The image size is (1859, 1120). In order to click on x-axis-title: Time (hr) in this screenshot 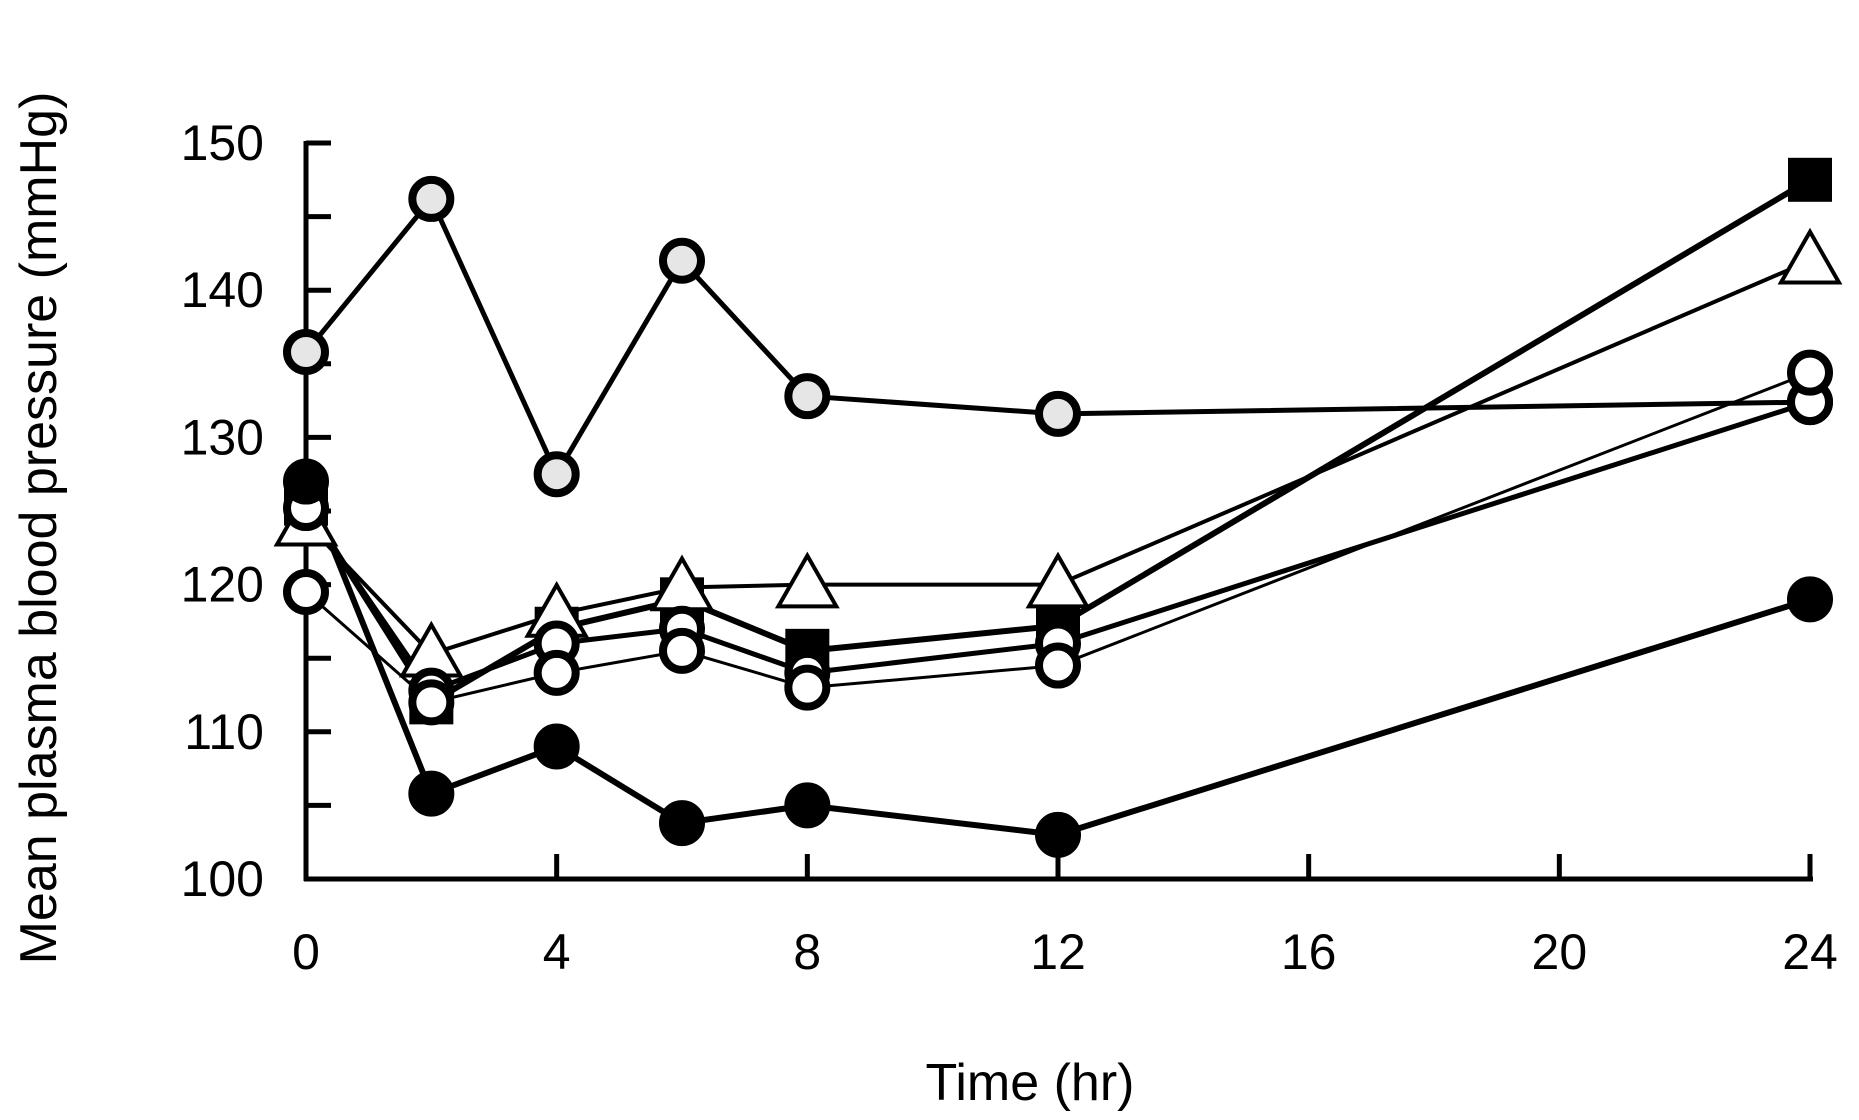, I will do `click(1030, 1083)`.